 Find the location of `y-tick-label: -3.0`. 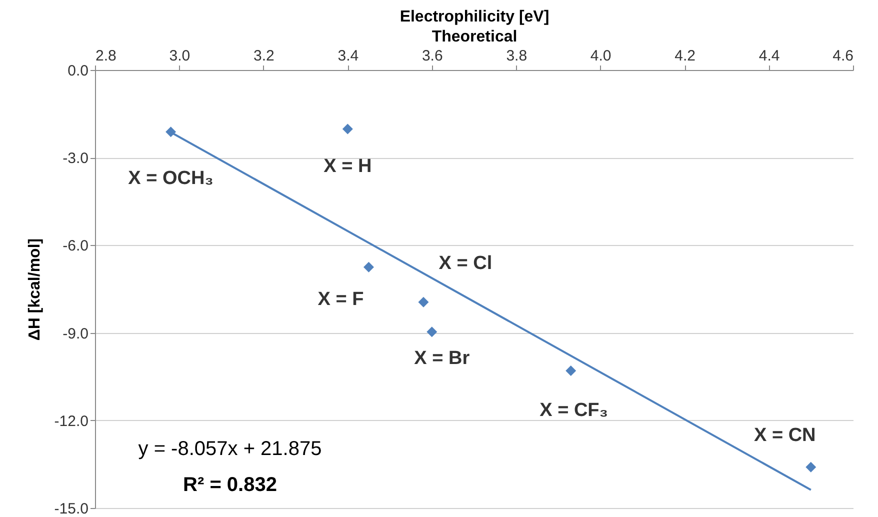

y-tick-label: -3.0 is located at coordinates (75, 159).